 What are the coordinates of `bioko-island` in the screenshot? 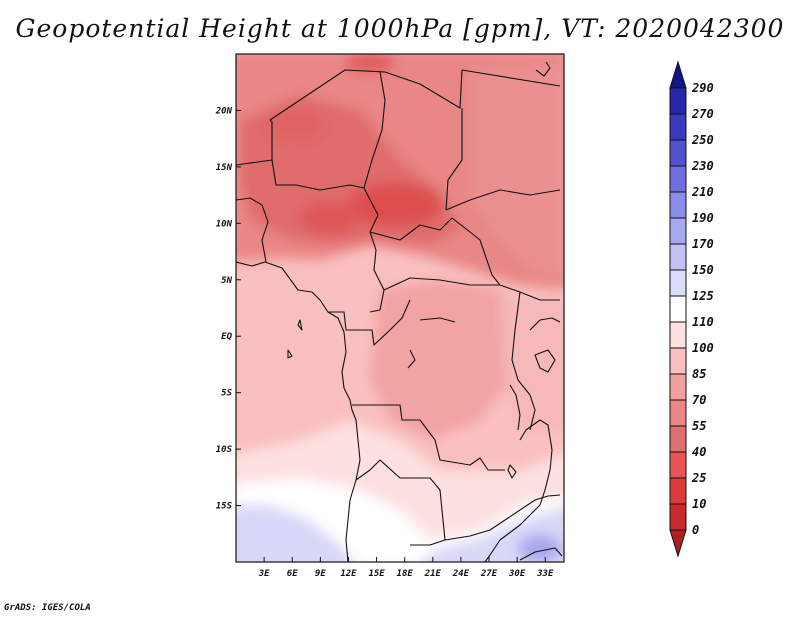 It's located at (300, 325).